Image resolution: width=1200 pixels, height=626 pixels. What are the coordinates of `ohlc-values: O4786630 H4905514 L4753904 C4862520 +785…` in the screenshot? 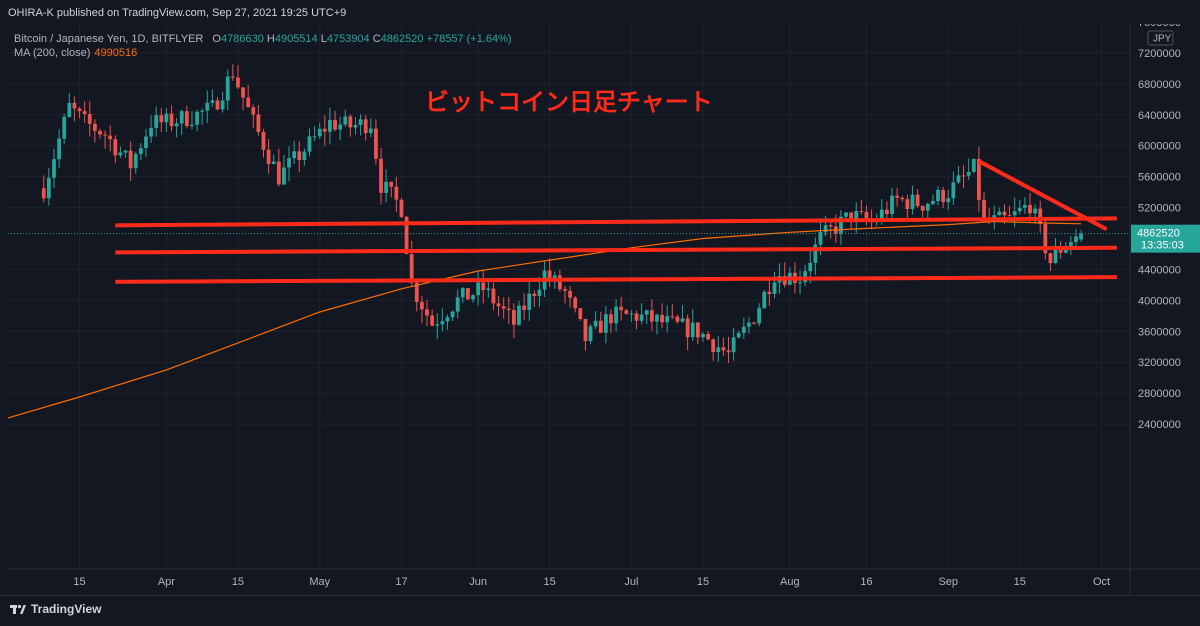 It's located at (362, 39).